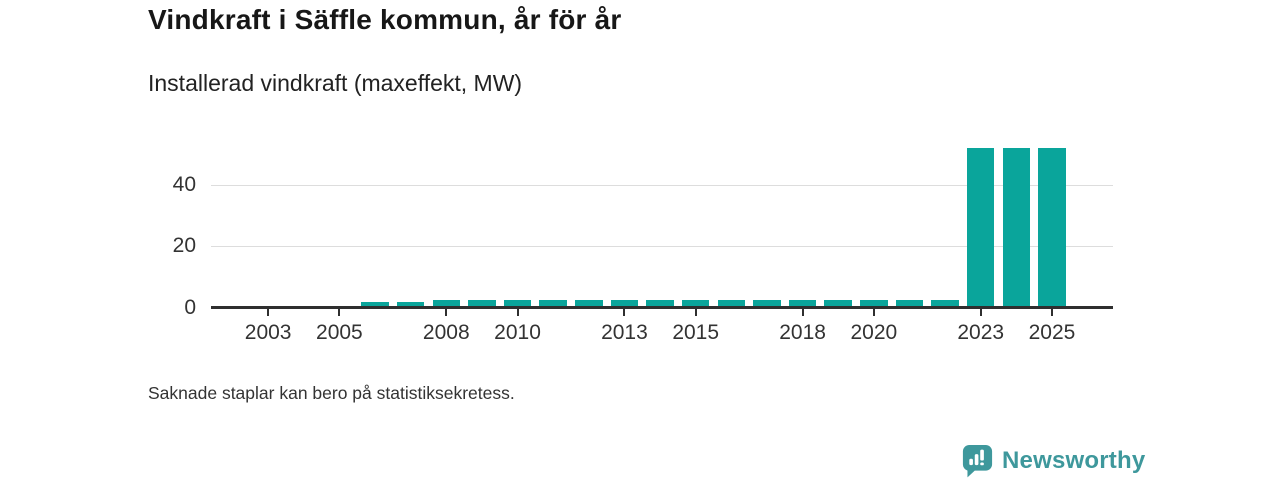 This screenshot has width=1280, height=483. I want to click on bar-year-2023, so click(980, 228).